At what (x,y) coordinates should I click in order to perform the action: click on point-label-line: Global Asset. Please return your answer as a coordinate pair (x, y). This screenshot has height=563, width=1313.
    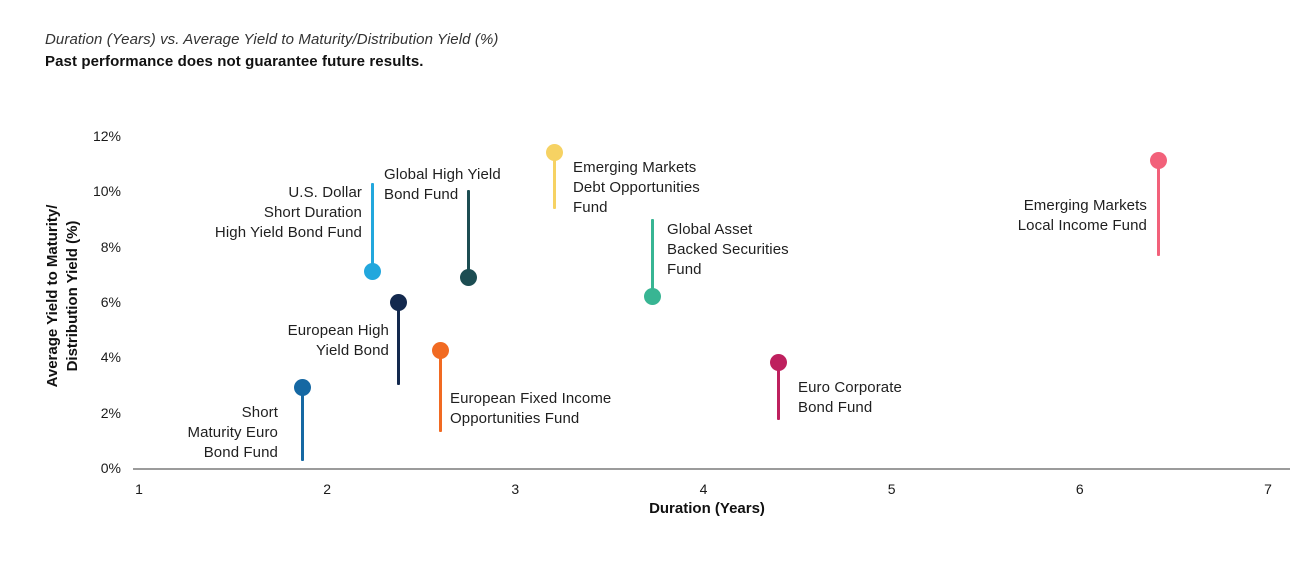
    Looking at the image, I should click on (710, 229).